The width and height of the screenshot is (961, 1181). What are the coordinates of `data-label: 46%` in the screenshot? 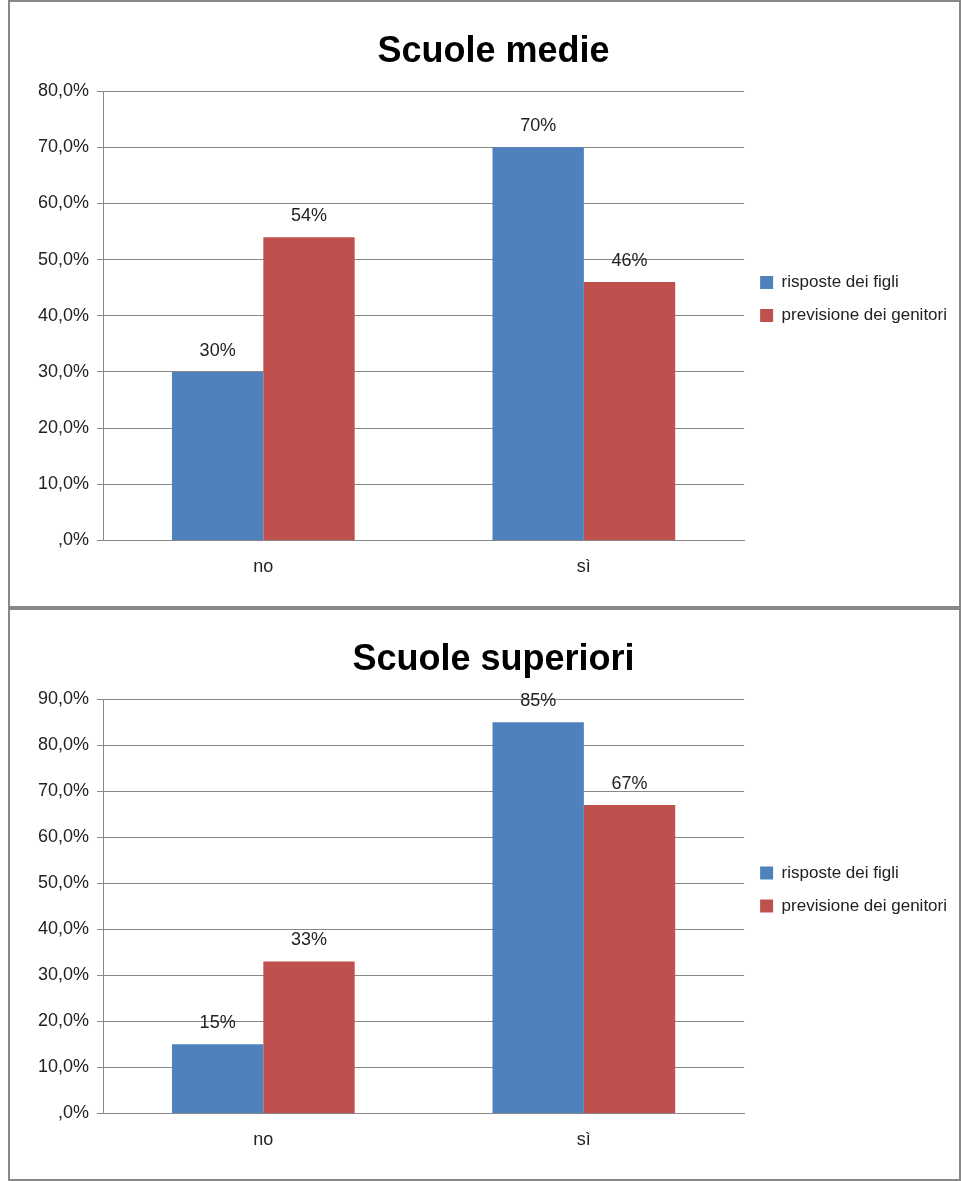 It's located at (629, 260).